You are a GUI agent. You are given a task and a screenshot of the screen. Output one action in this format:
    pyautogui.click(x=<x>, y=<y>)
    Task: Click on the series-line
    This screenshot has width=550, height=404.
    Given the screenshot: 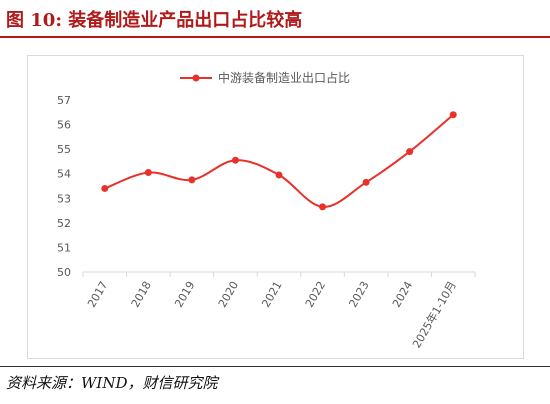 What is the action you would take?
    pyautogui.click(x=279, y=160)
    